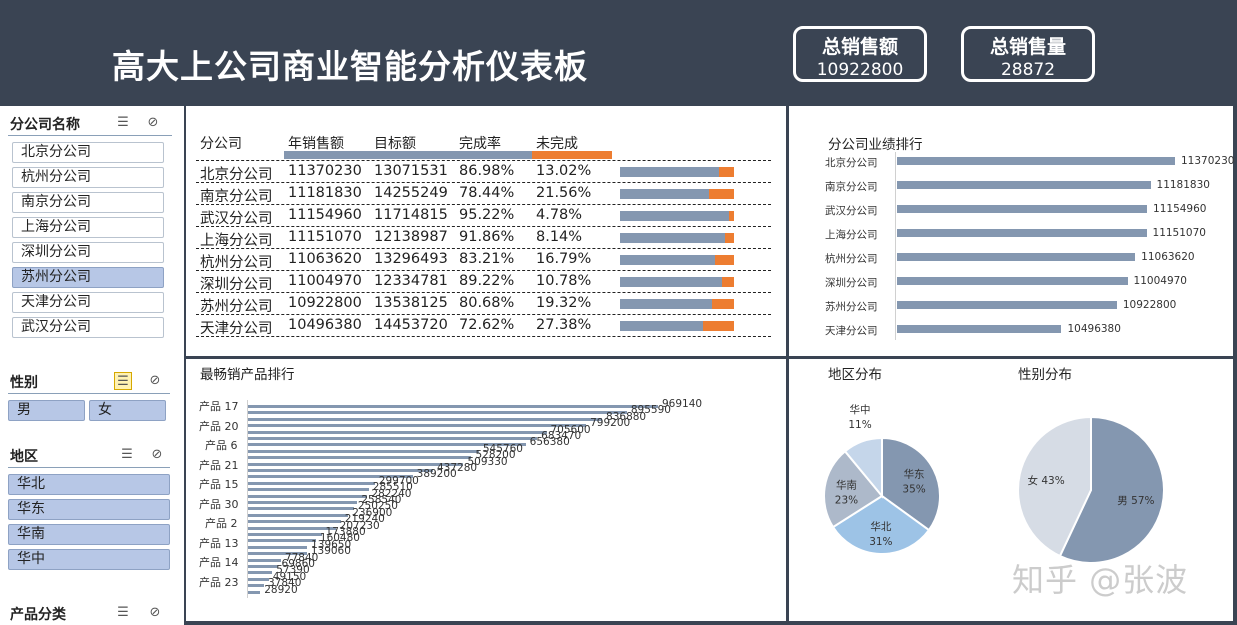  I want to click on region-pie-svg: 华东 35% 华北 31% 华南 23% 华中 11%, so click(882, 479).